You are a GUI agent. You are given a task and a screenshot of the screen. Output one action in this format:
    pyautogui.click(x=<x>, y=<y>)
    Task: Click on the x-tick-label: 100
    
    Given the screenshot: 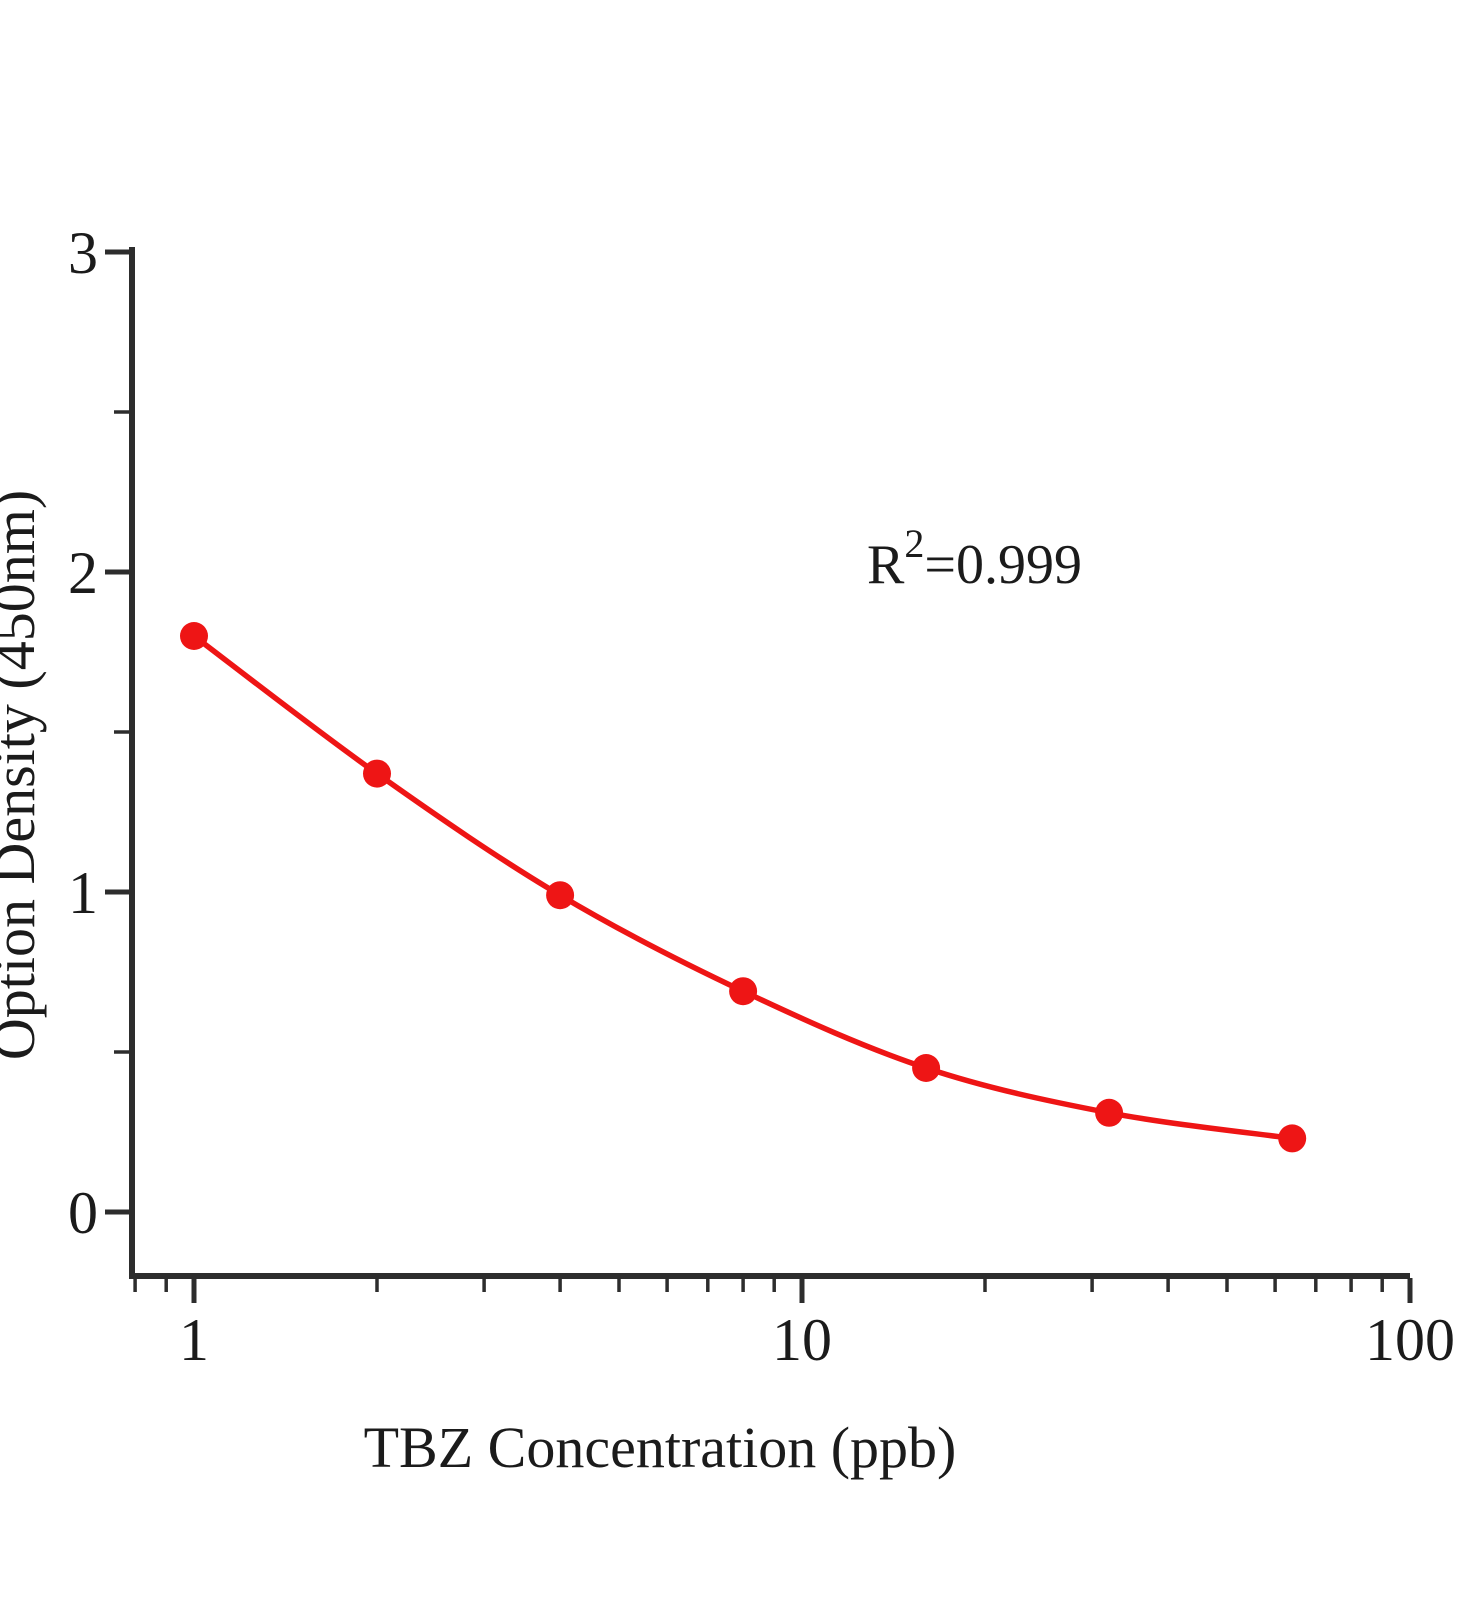 What is the action you would take?
    pyautogui.click(x=1410, y=1340)
    